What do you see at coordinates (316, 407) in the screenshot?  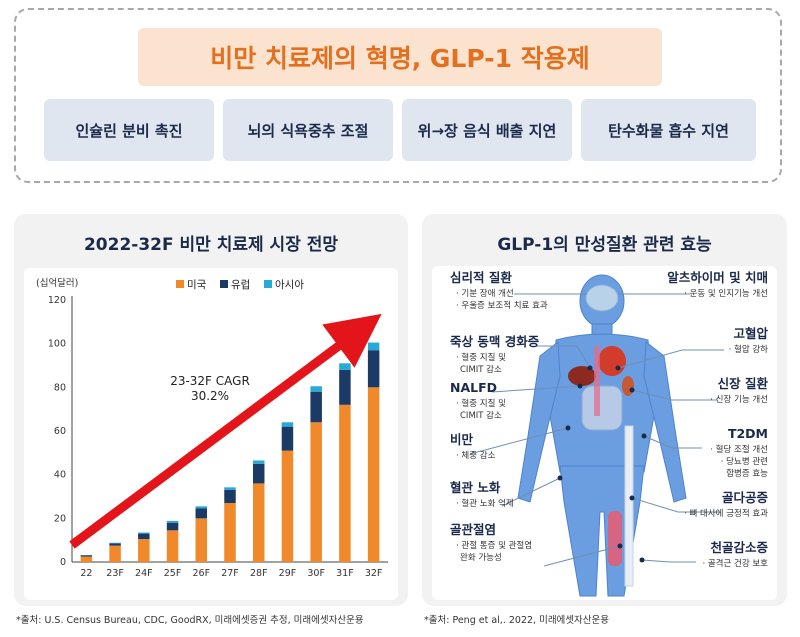 I see `bar-유럽-30F` at bounding box center [316, 407].